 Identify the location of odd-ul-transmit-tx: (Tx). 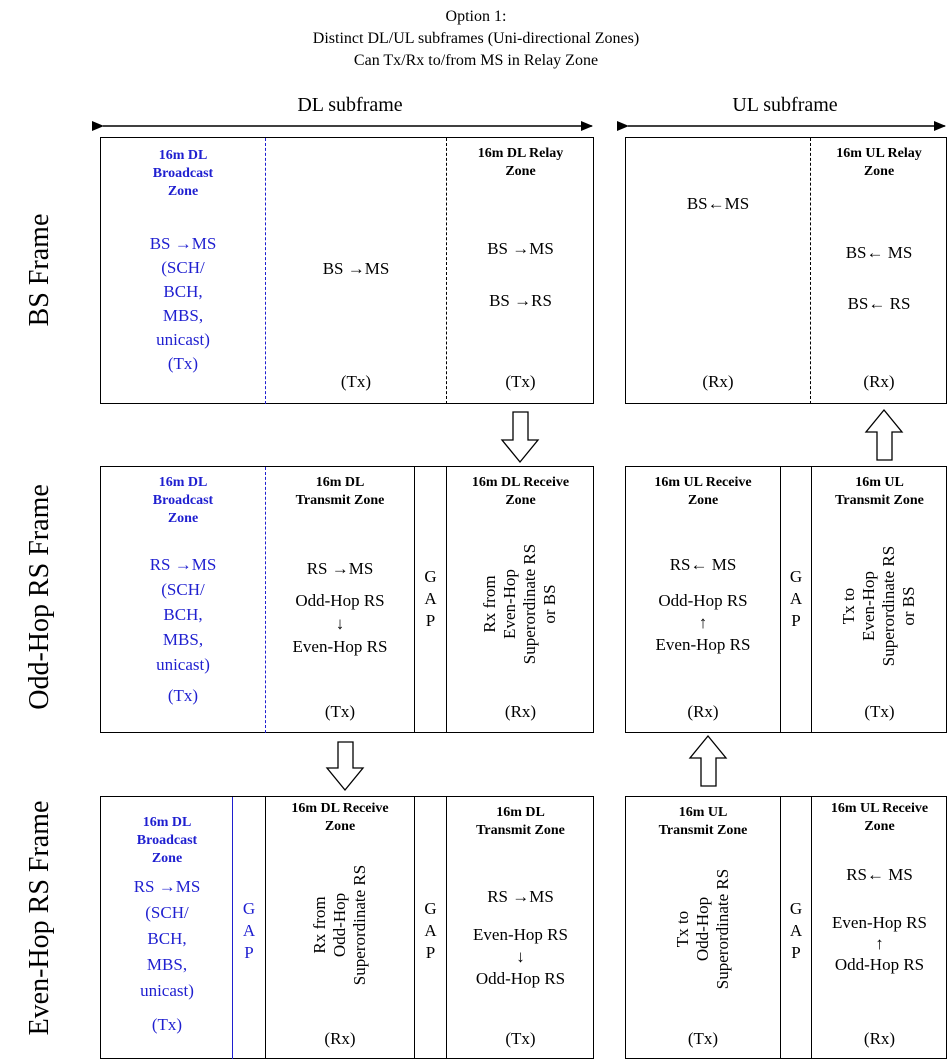
(879, 711).